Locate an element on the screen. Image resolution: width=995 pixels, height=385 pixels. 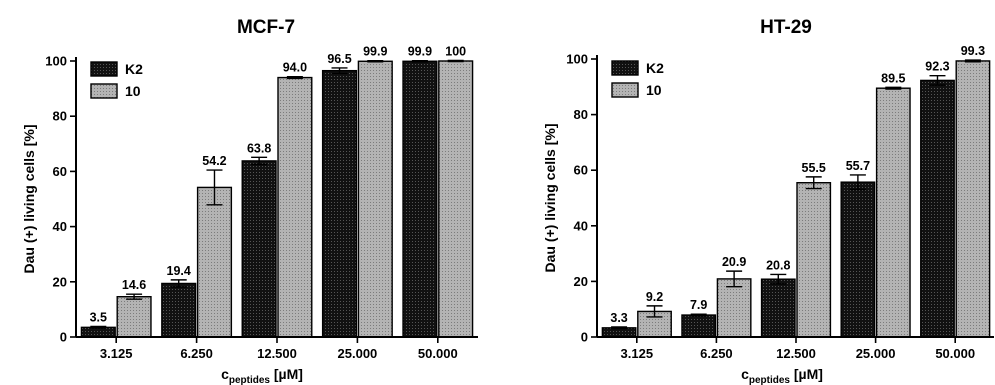
data-label: 94.0 is located at coordinates (295, 68).